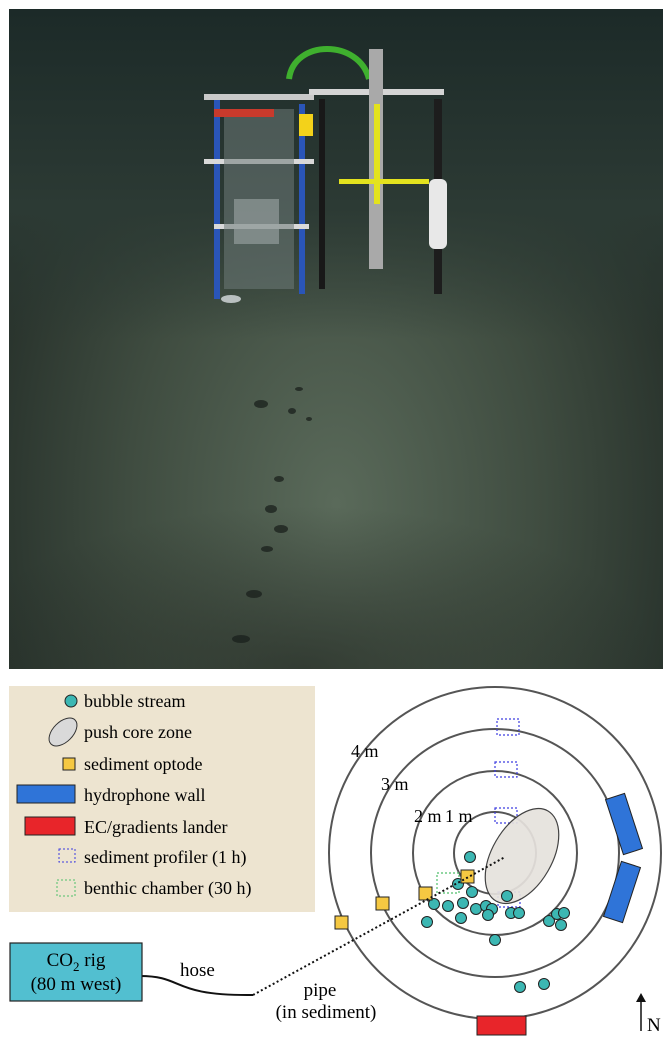  Describe the element at coordinates (63, 732) in the screenshot. I see `ellipse-icon` at that location.